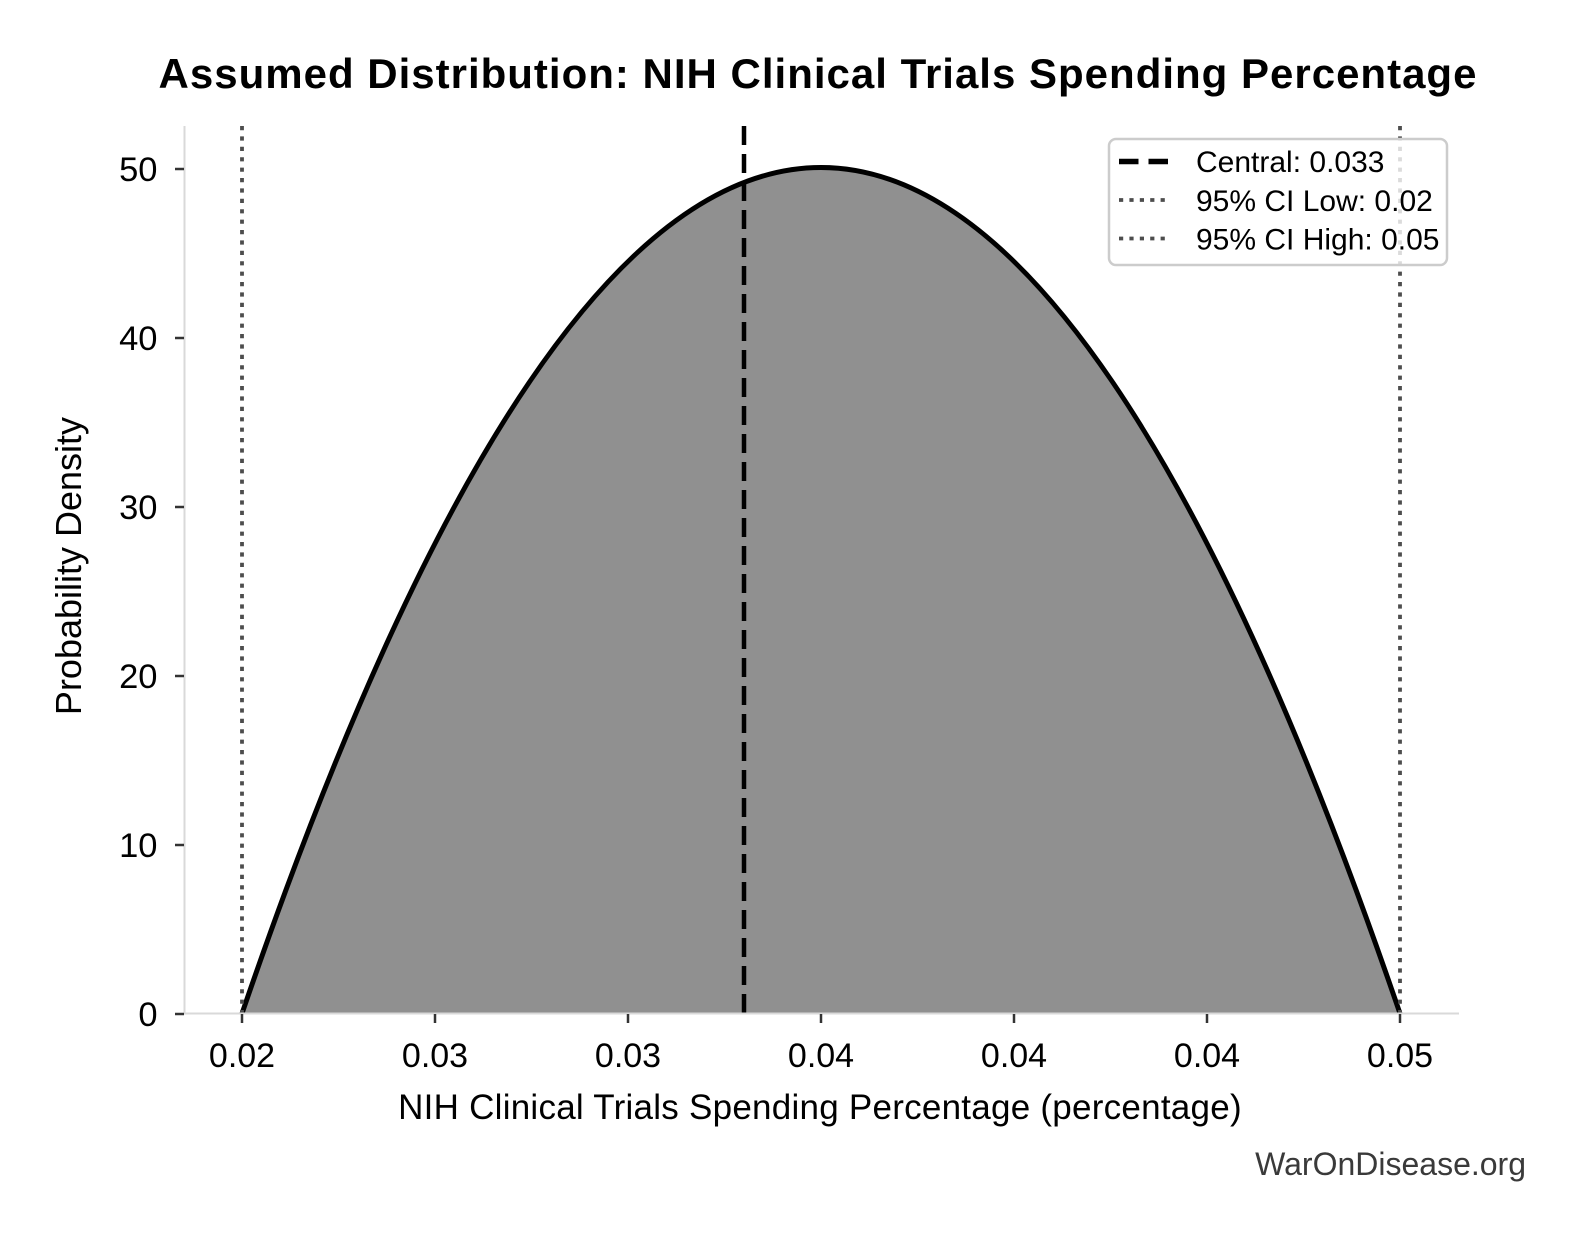 This screenshot has width=1583, height=1234. Describe the element at coordinates (68, 566) in the screenshot. I see `svg-text: Probability Density` at that location.